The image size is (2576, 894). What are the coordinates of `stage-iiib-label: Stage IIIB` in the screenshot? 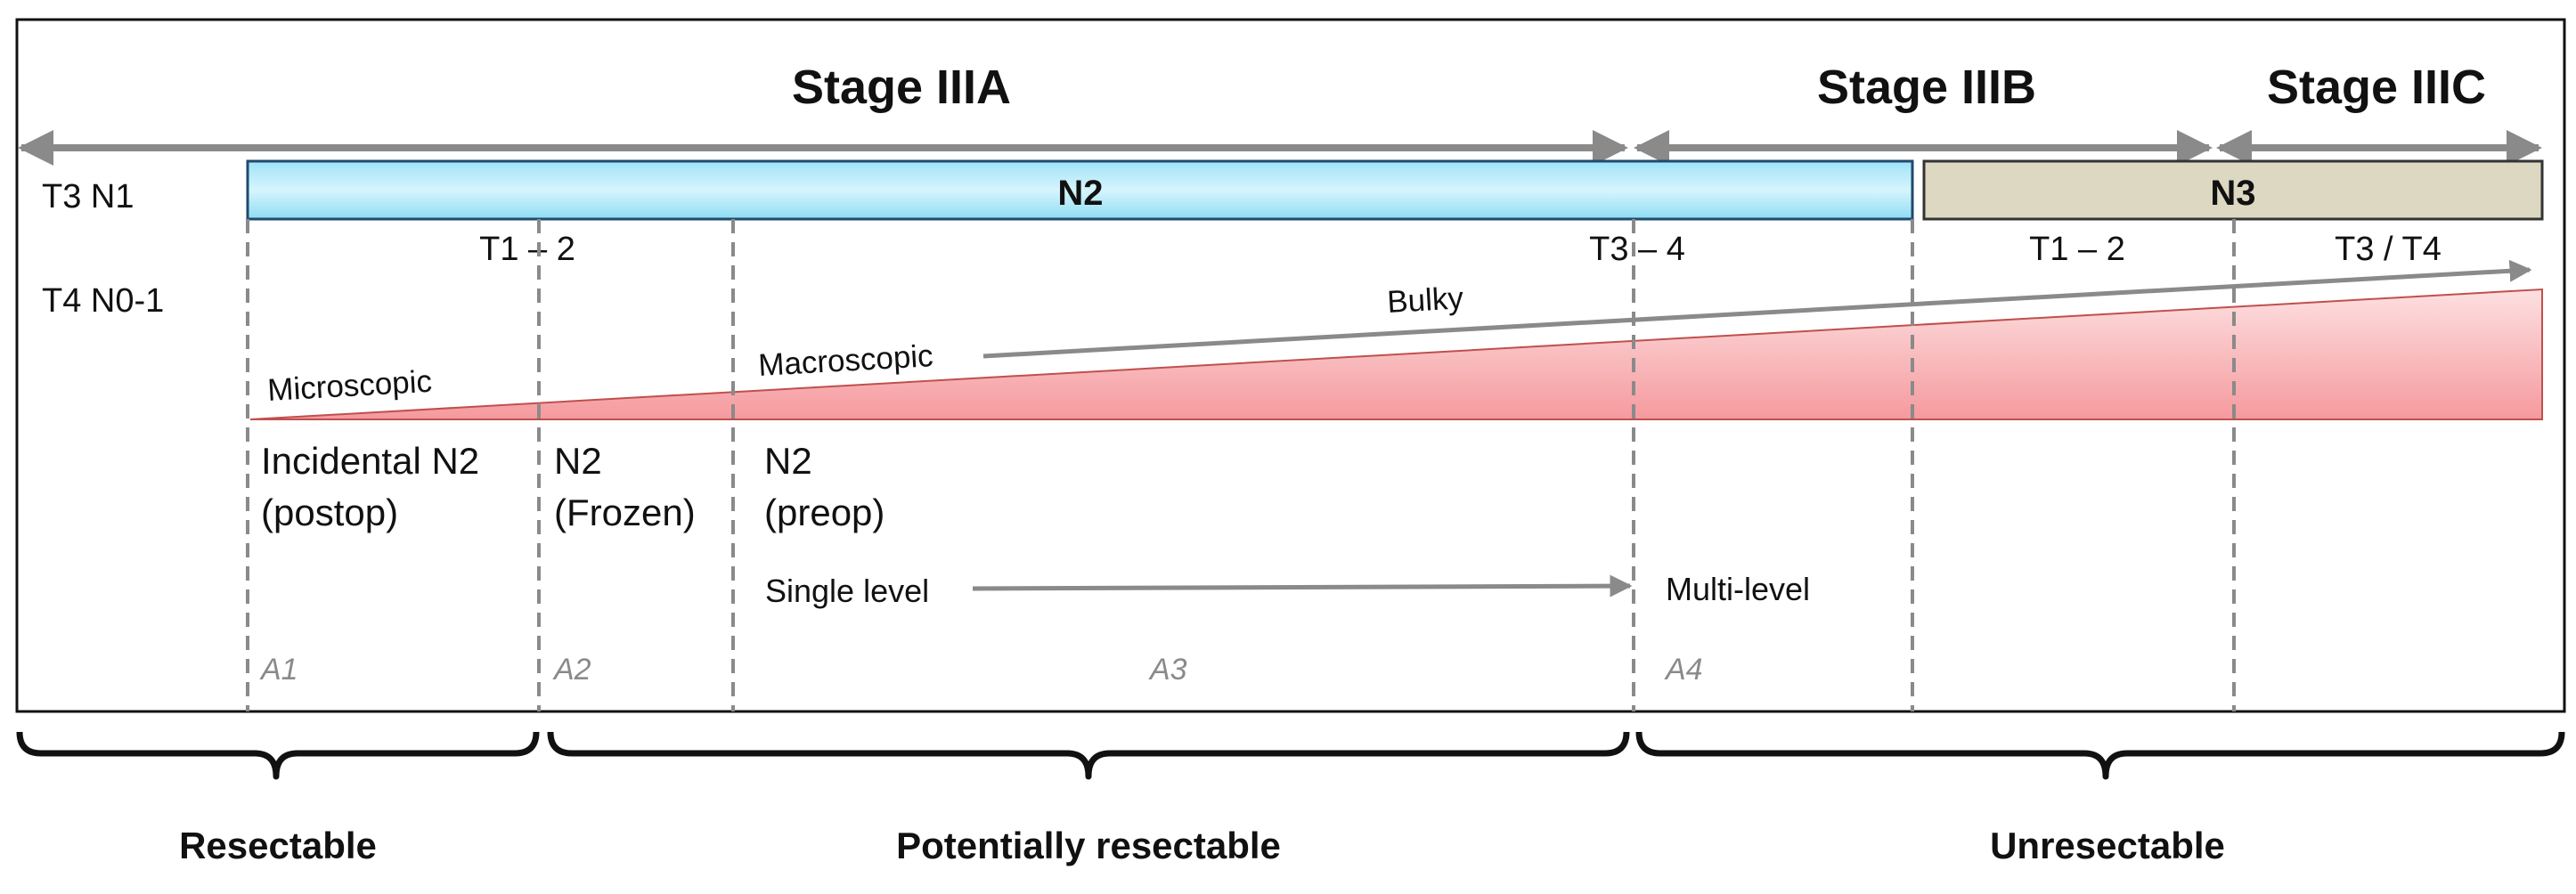 It's located at (1926, 88).